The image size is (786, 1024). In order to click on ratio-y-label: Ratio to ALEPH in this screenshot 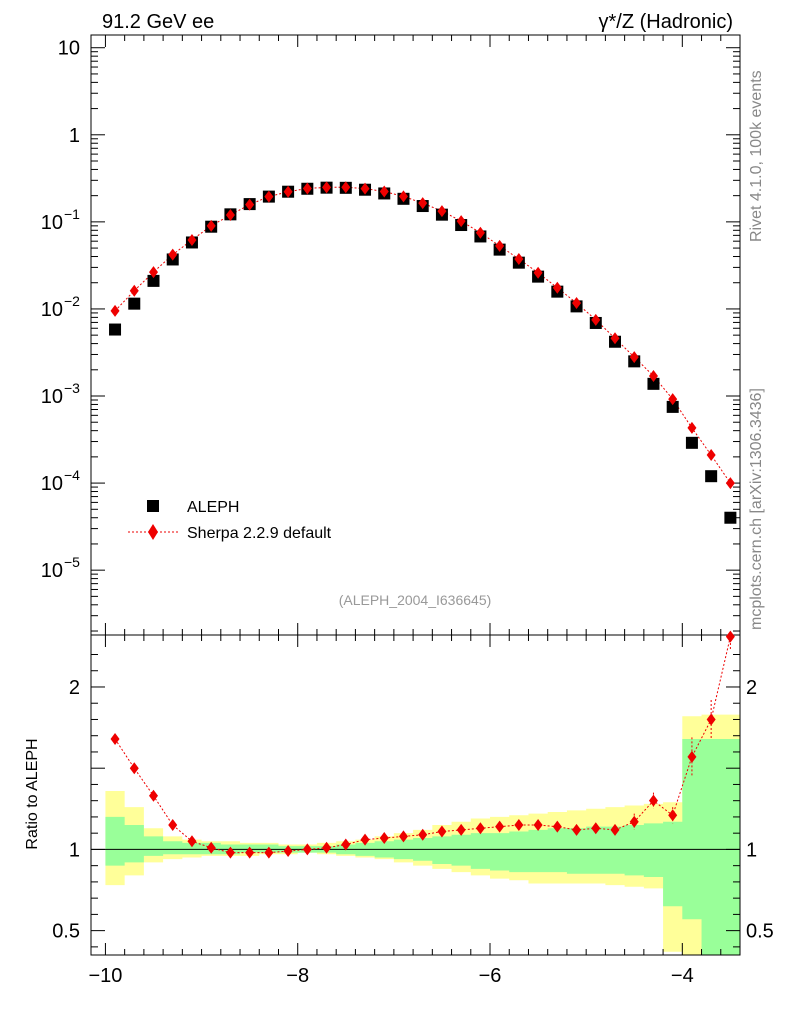, I will do `click(32, 793)`.